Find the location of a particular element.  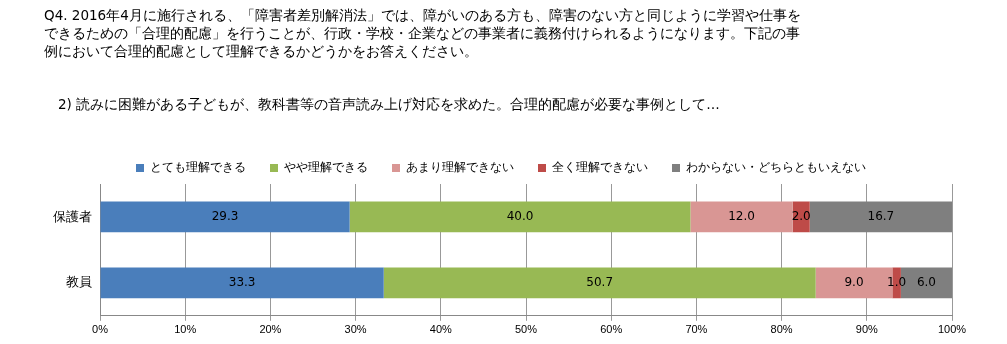

x-tick-label: 0% is located at coordinates (100, 329).